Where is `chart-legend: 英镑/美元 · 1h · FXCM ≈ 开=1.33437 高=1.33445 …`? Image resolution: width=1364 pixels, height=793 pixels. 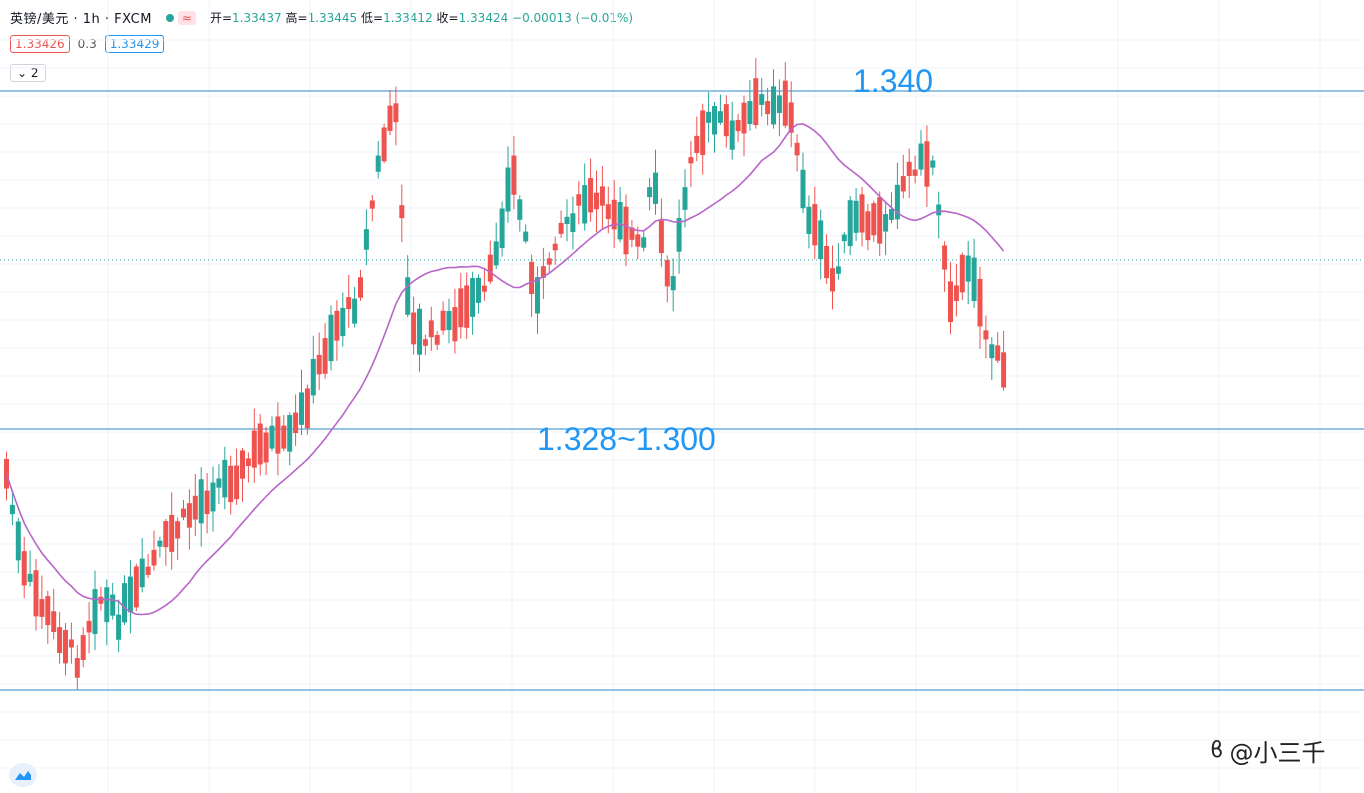 chart-legend: 英镑/美元 · 1h · FXCM ≈ 开=1.33437 高=1.33445 … is located at coordinates (321, 17).